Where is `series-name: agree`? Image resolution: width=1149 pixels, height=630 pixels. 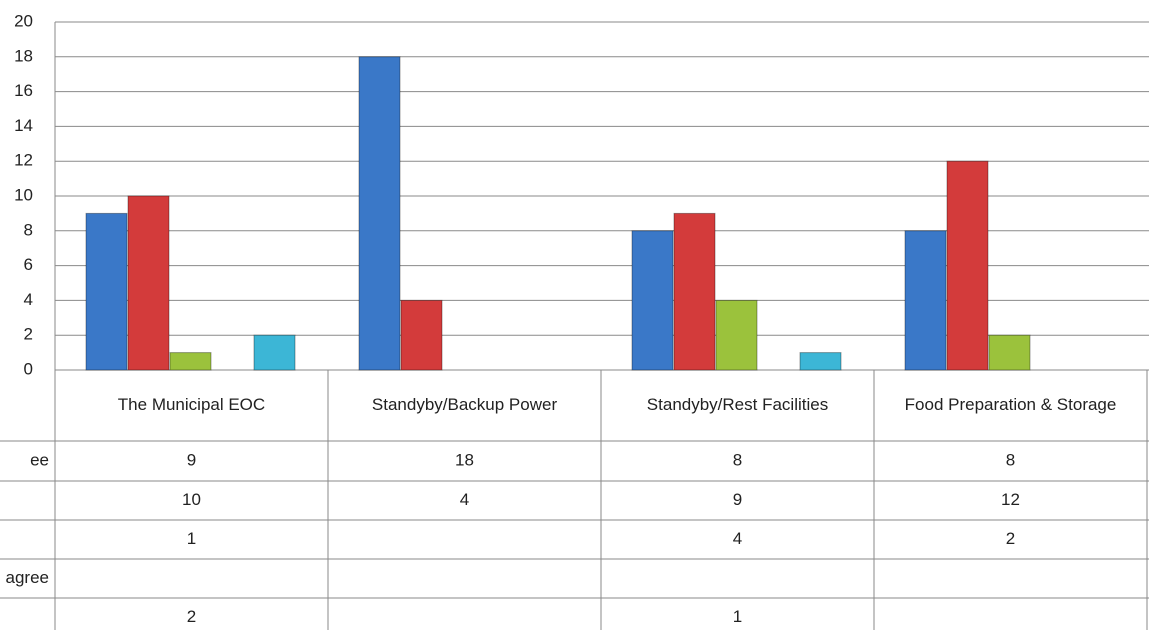
series-name: agree is located at coordinates (27, 577).